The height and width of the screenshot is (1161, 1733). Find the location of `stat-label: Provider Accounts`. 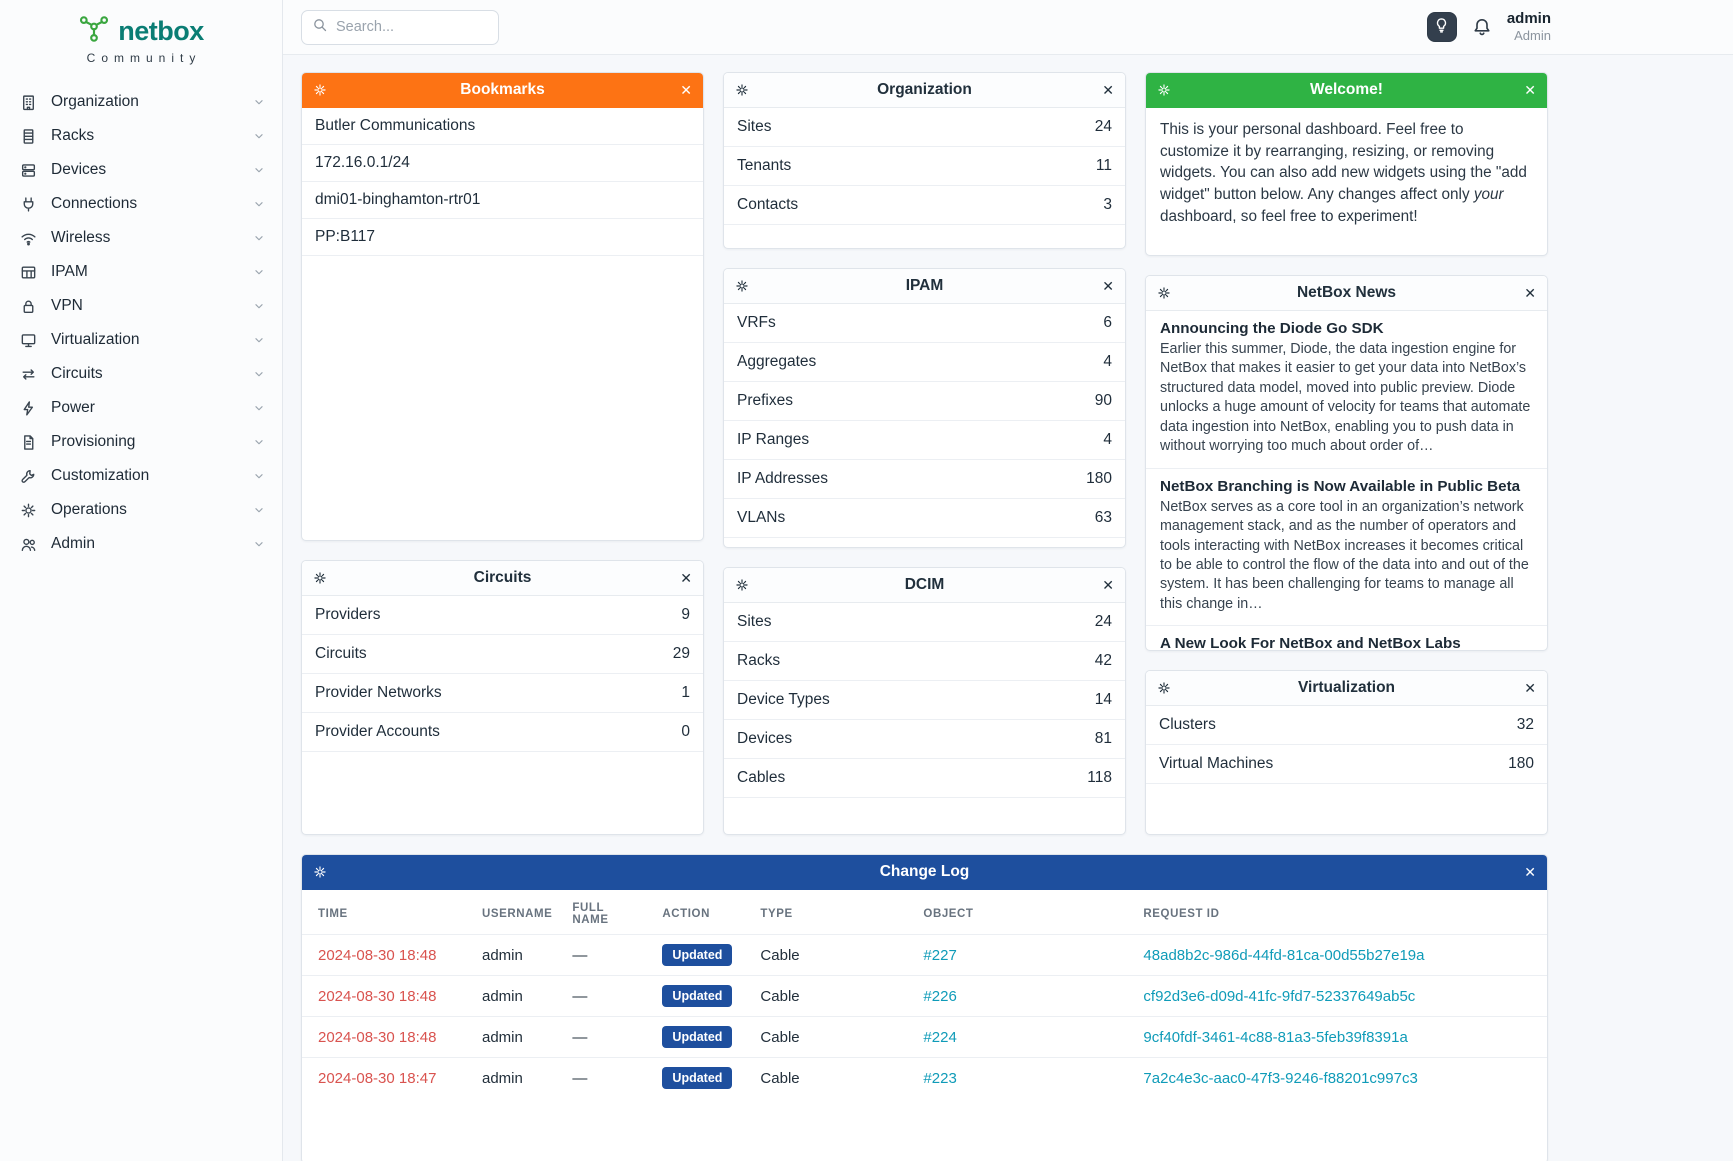

stat-label: Provider Accounts is located at coordinates (377, 731).